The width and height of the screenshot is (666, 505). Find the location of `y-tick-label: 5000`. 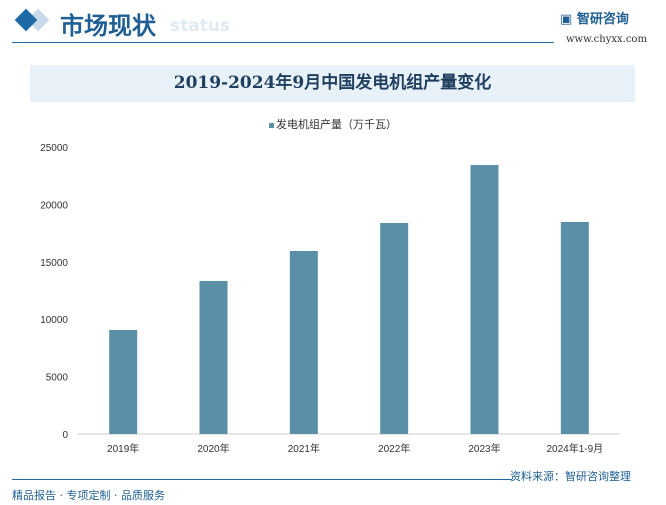

y-tick-label: 5000 is located at coordinates (57, 378).